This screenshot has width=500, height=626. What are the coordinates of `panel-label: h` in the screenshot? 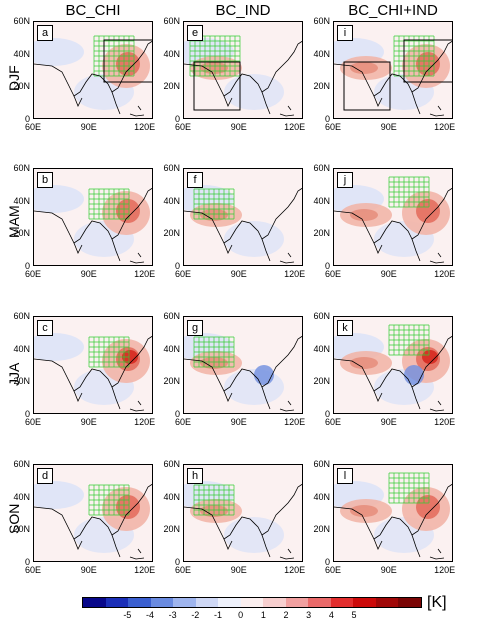 It's located at (195, 476).